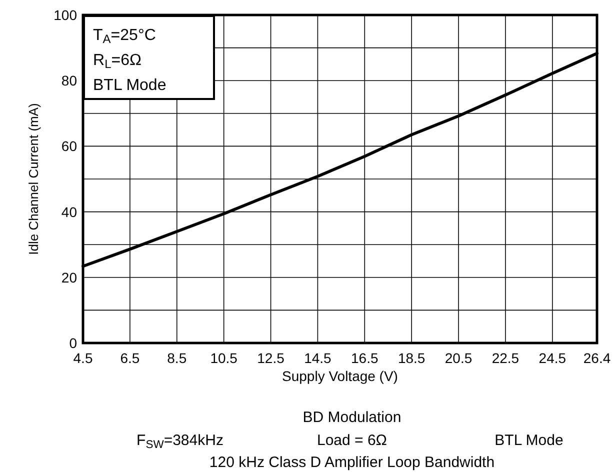  What do you see at coordinates (69, 277) in the screenshot?
I see `y-tick-label: 20` at bounding box center [69, 277].